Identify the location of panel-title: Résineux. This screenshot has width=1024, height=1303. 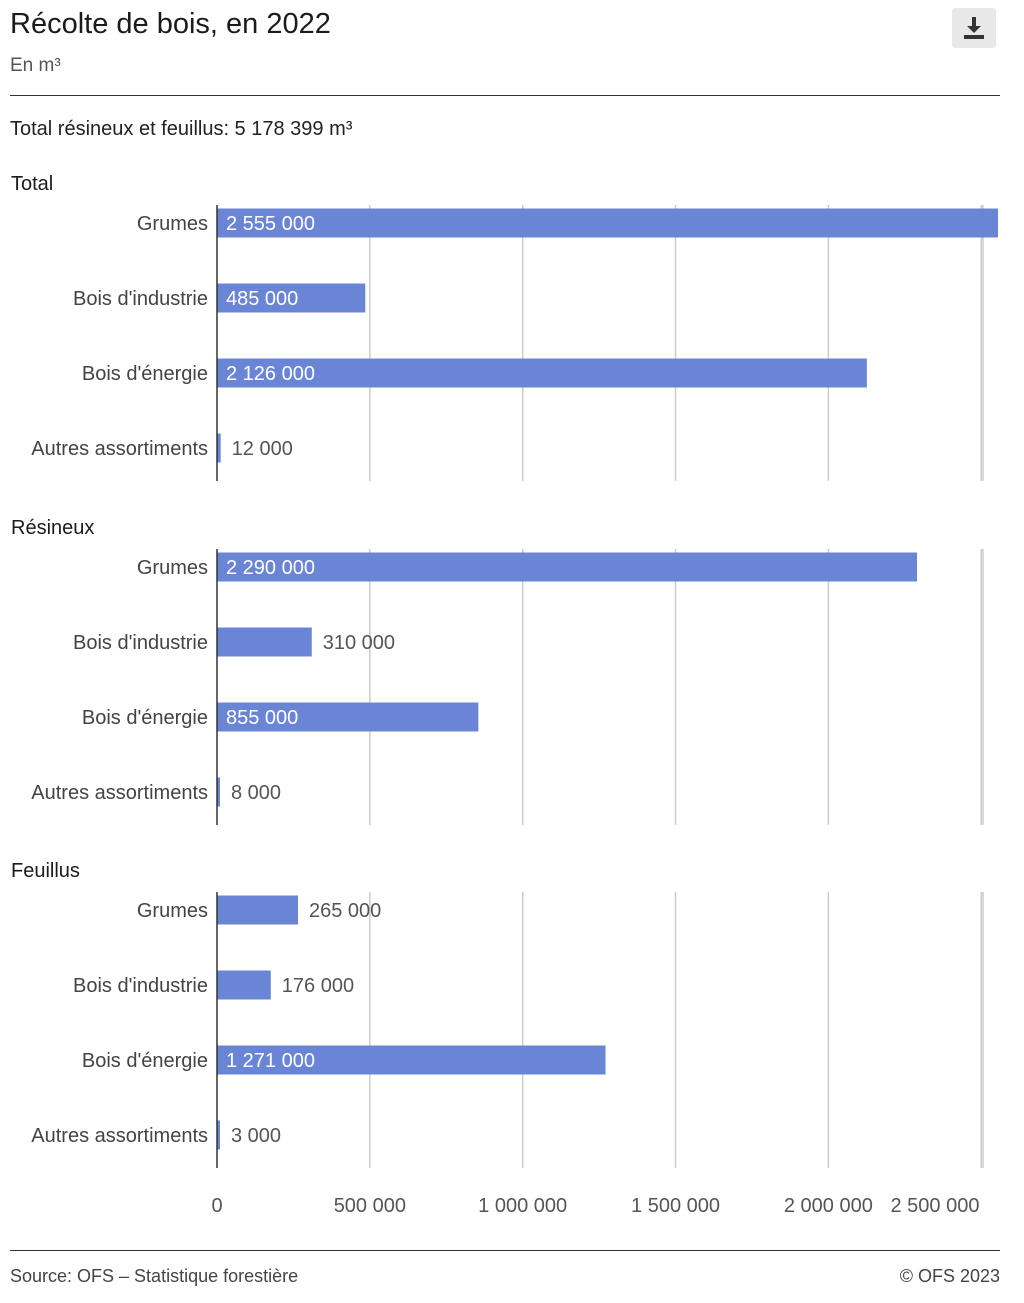
(52, 528).